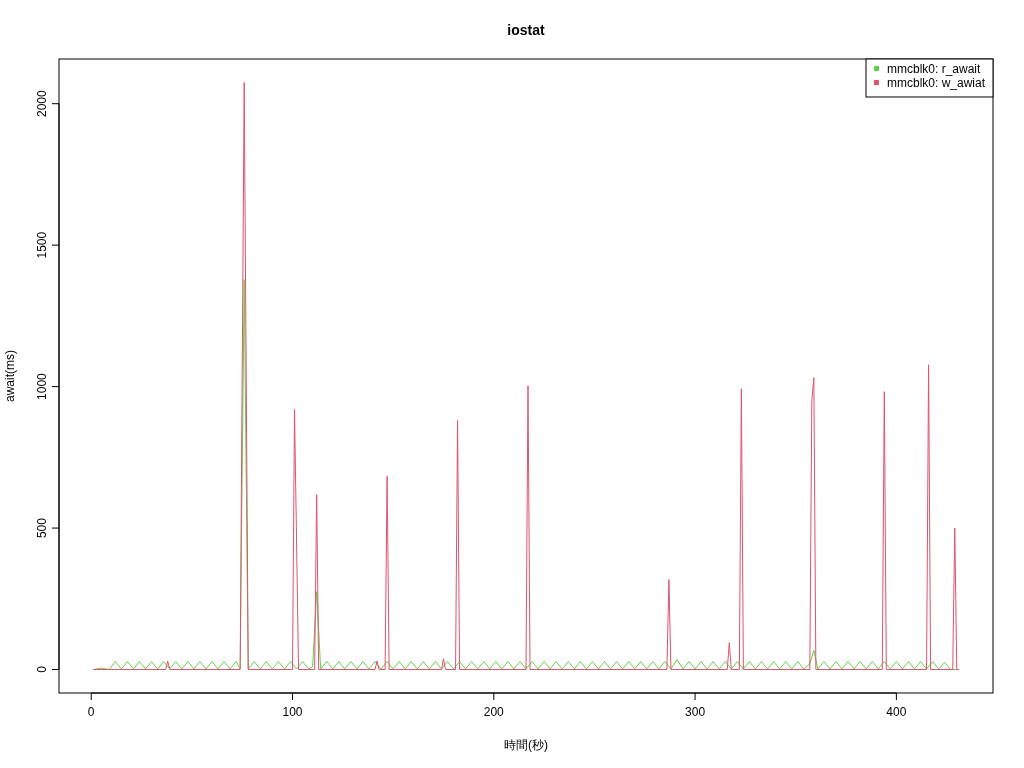 The image size is (1024, 768). Describe the element at coordinates (934, 69) in the screenshot. I see `legend-label: mmcblk0: r_await` at that location.